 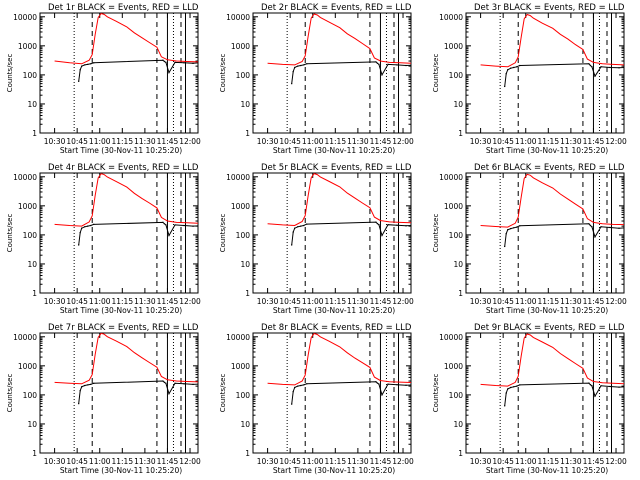 What do you see at coordinates (335, 301) in the screenshot?
I see `x-tick-label: 11:15` at bounding box center [335, 301].